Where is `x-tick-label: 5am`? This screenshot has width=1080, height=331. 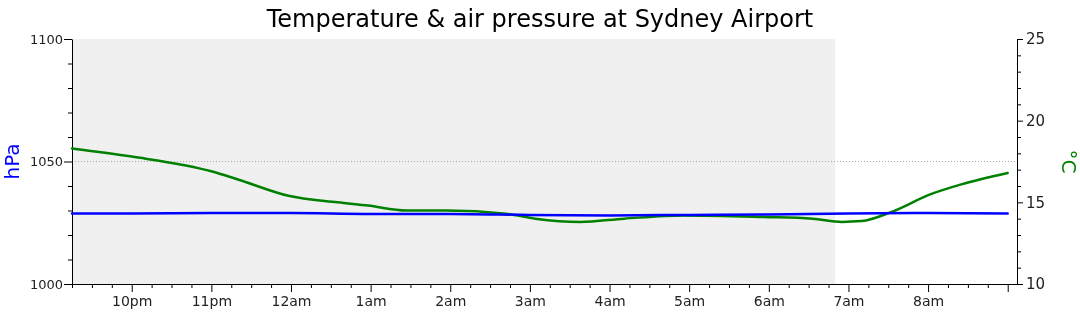
x-tick-label: 5am is located at coordinates (690, 300).